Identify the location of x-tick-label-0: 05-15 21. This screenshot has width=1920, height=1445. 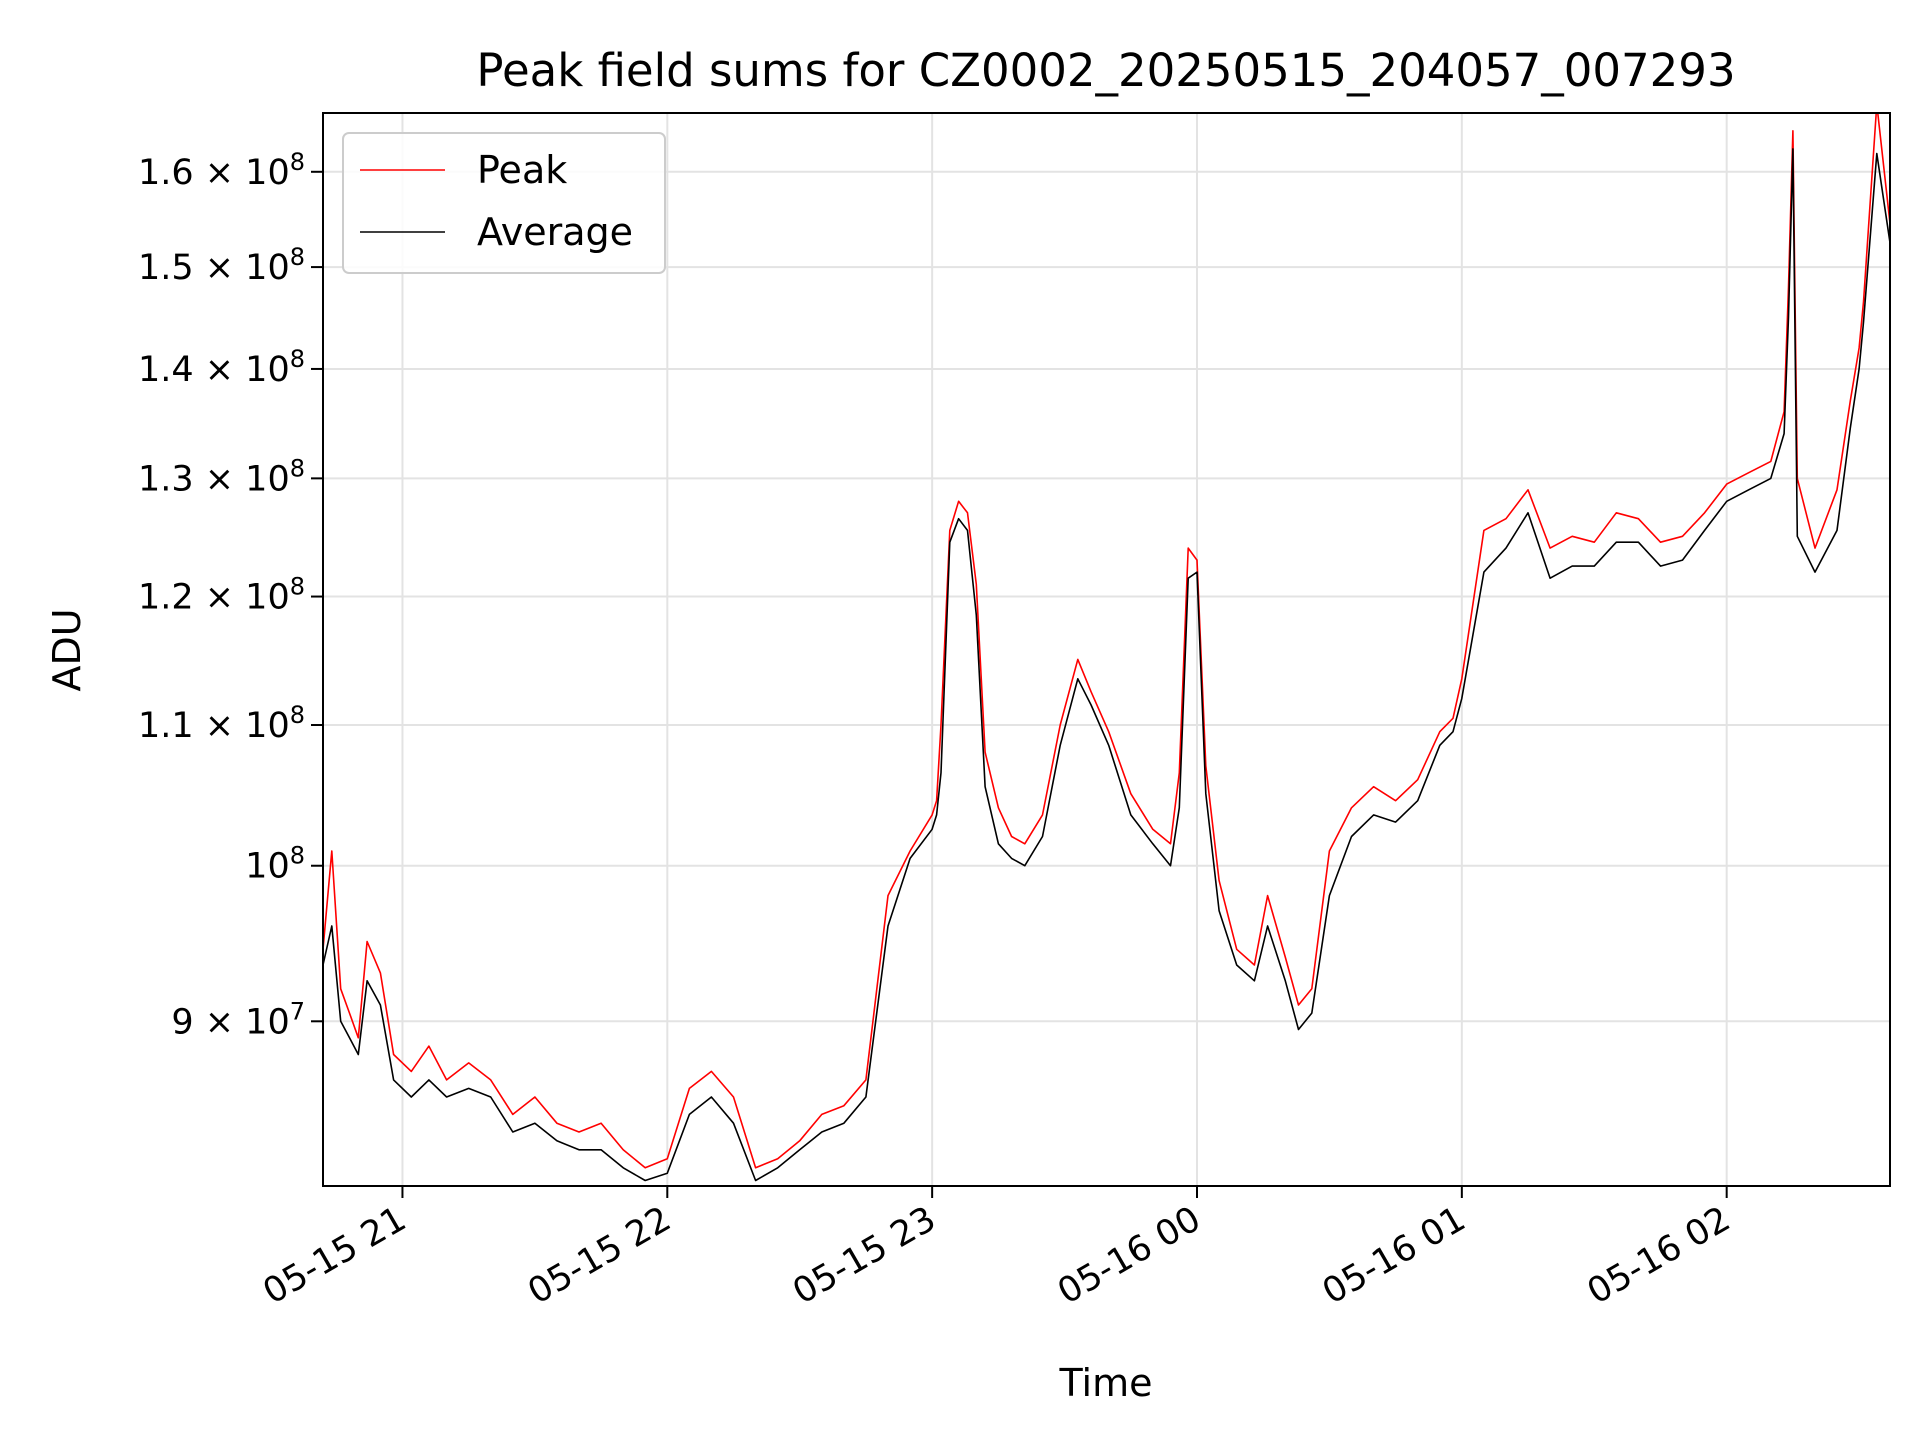
(335, 1255).